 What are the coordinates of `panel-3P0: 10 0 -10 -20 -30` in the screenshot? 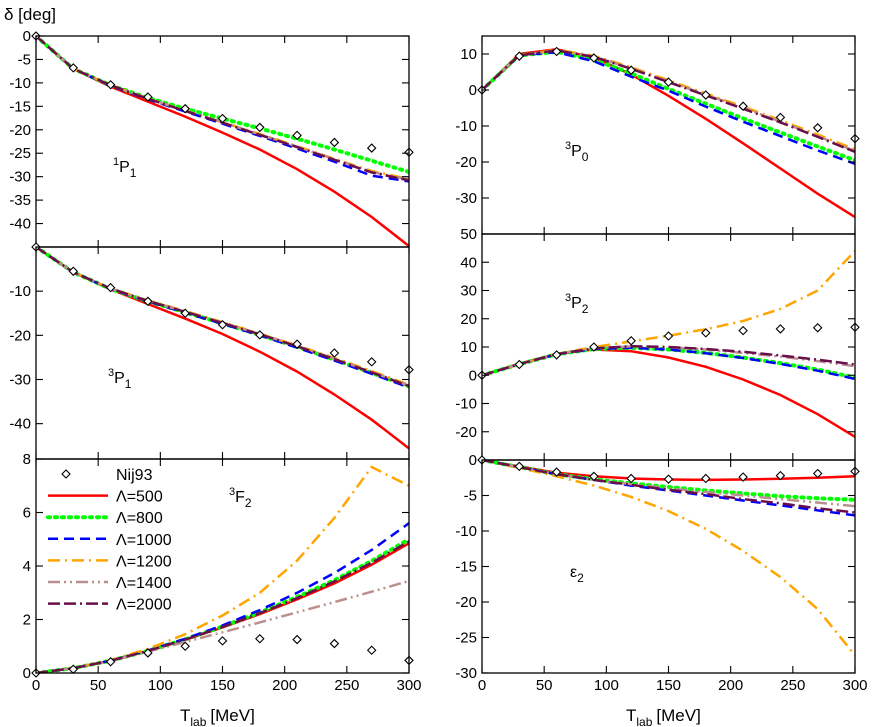 It's located at (657, 135).